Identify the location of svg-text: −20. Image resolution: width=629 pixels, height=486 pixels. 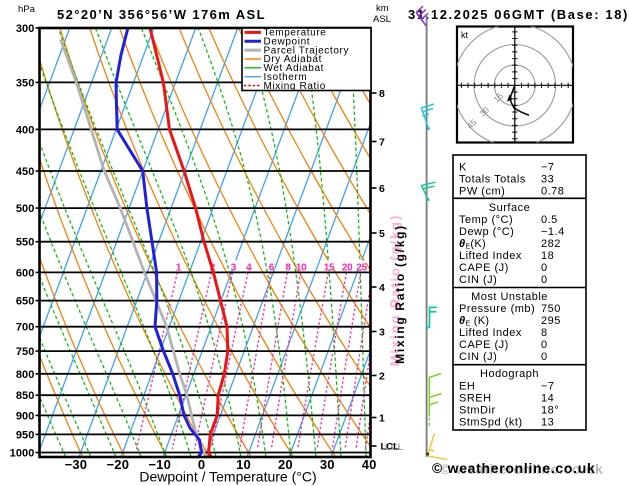
(117, 464).